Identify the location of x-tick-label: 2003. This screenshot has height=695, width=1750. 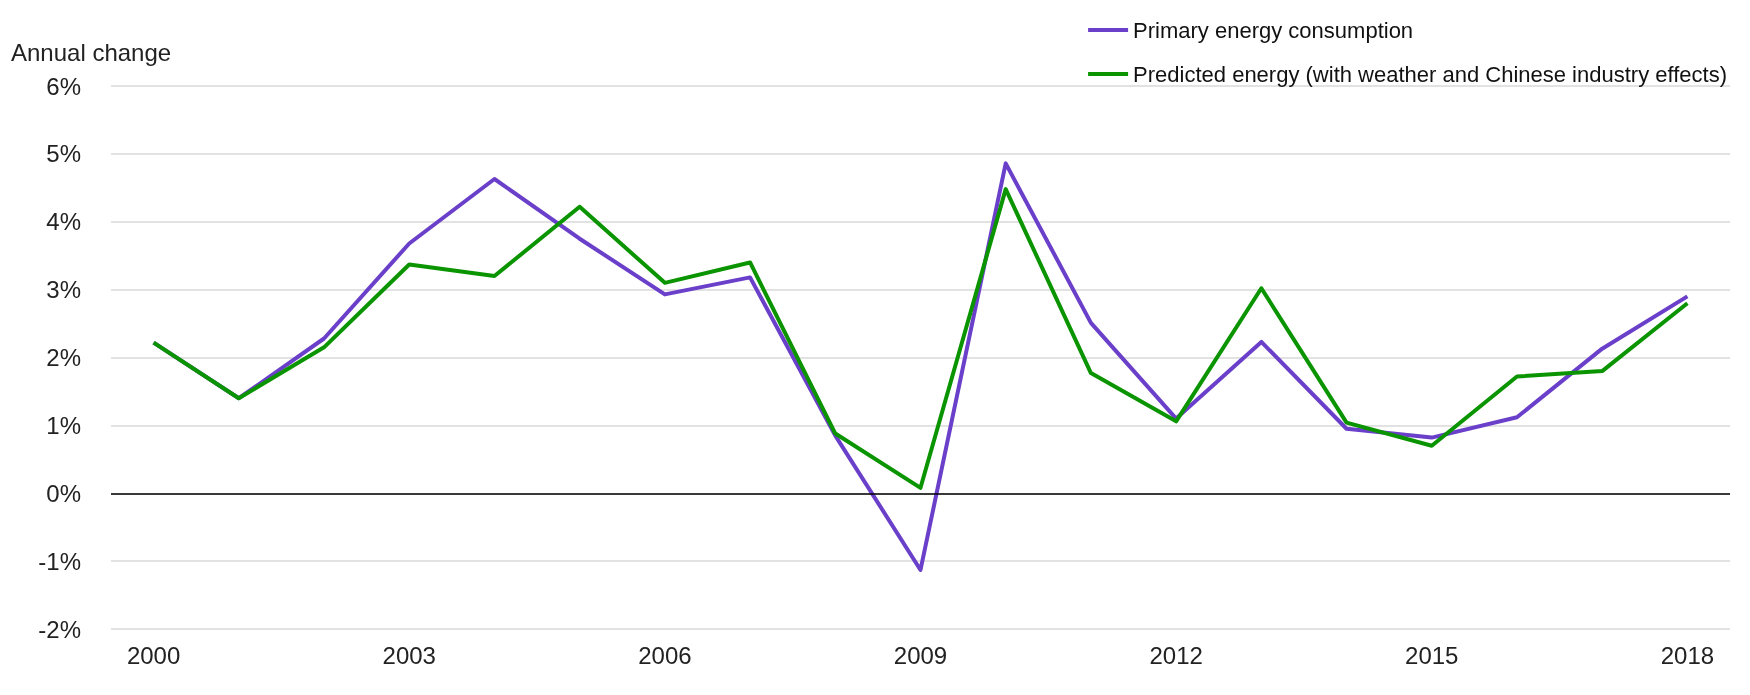
(409, 655).